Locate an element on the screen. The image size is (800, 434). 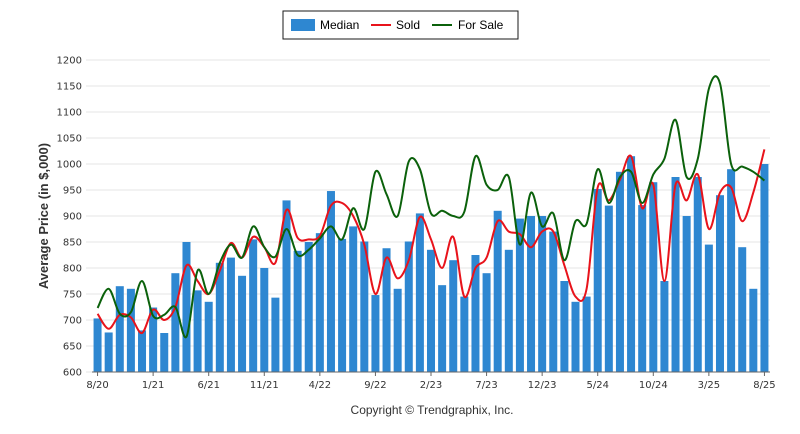
y-tick-label: 600 is located at coordinates (72, 373).